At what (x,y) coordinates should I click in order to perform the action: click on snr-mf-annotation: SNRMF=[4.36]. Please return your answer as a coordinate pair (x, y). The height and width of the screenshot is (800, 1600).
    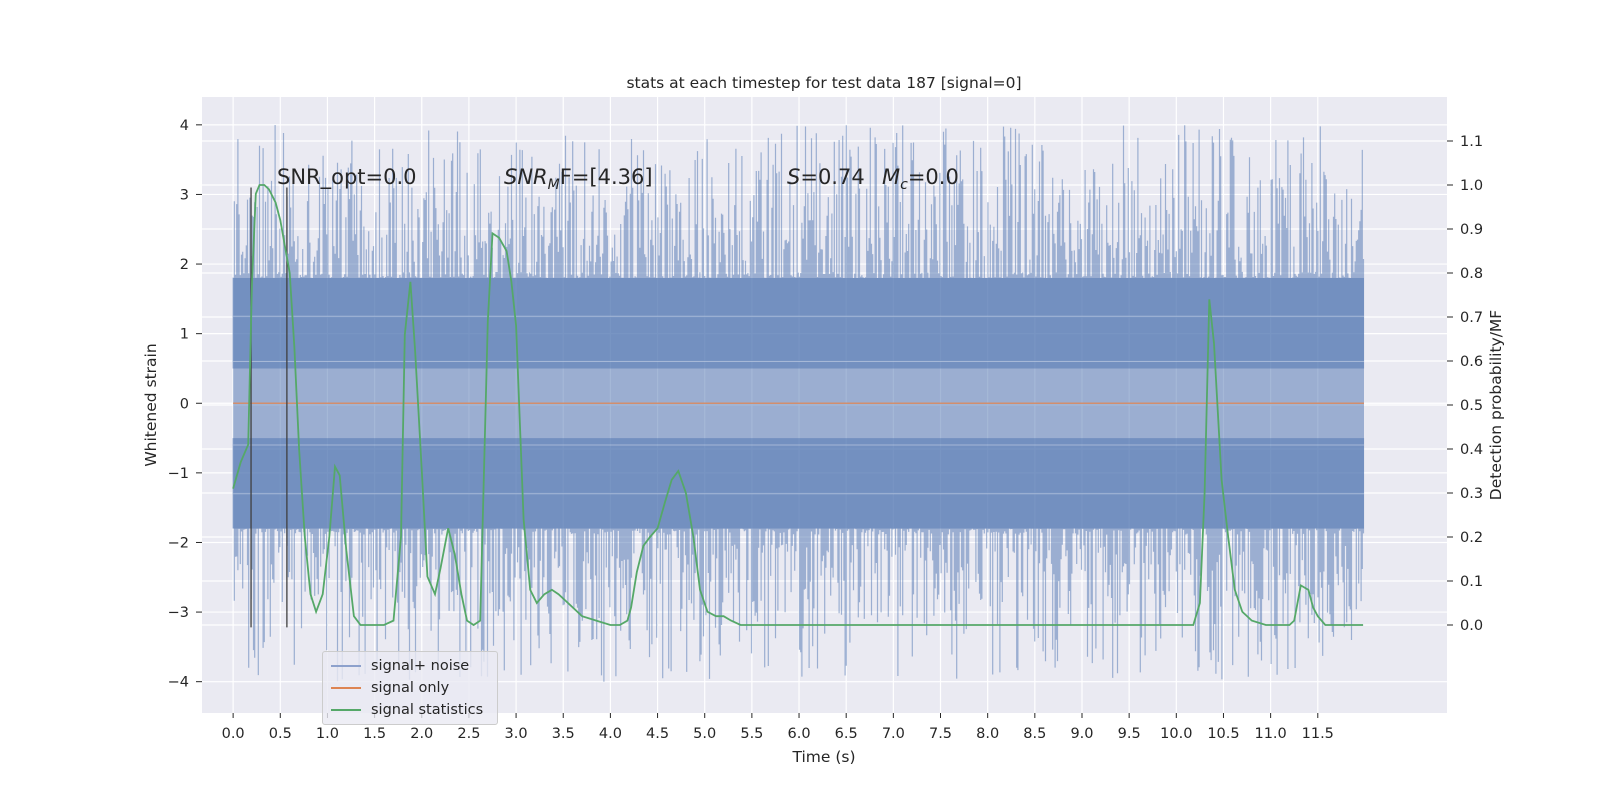
    Looking at the image, I should click on (578, 179).